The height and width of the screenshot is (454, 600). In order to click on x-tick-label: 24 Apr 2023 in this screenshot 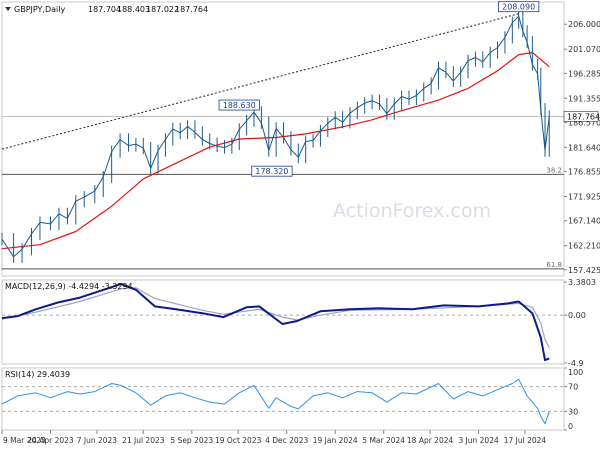, I will do `click(50, 440)`.